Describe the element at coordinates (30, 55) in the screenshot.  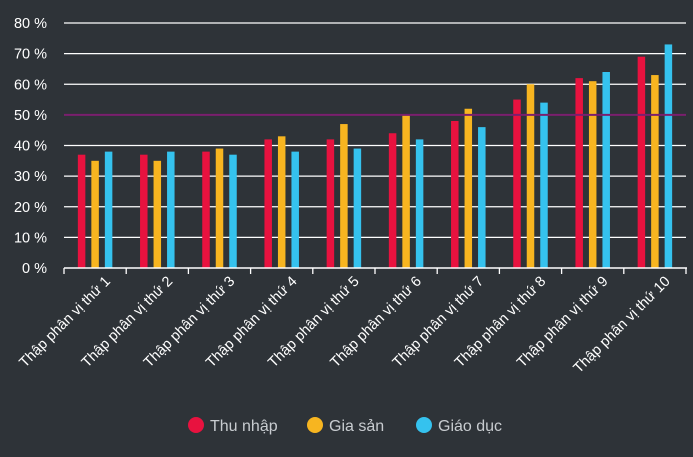
I see `y-tick-label: 70 %` at that location.